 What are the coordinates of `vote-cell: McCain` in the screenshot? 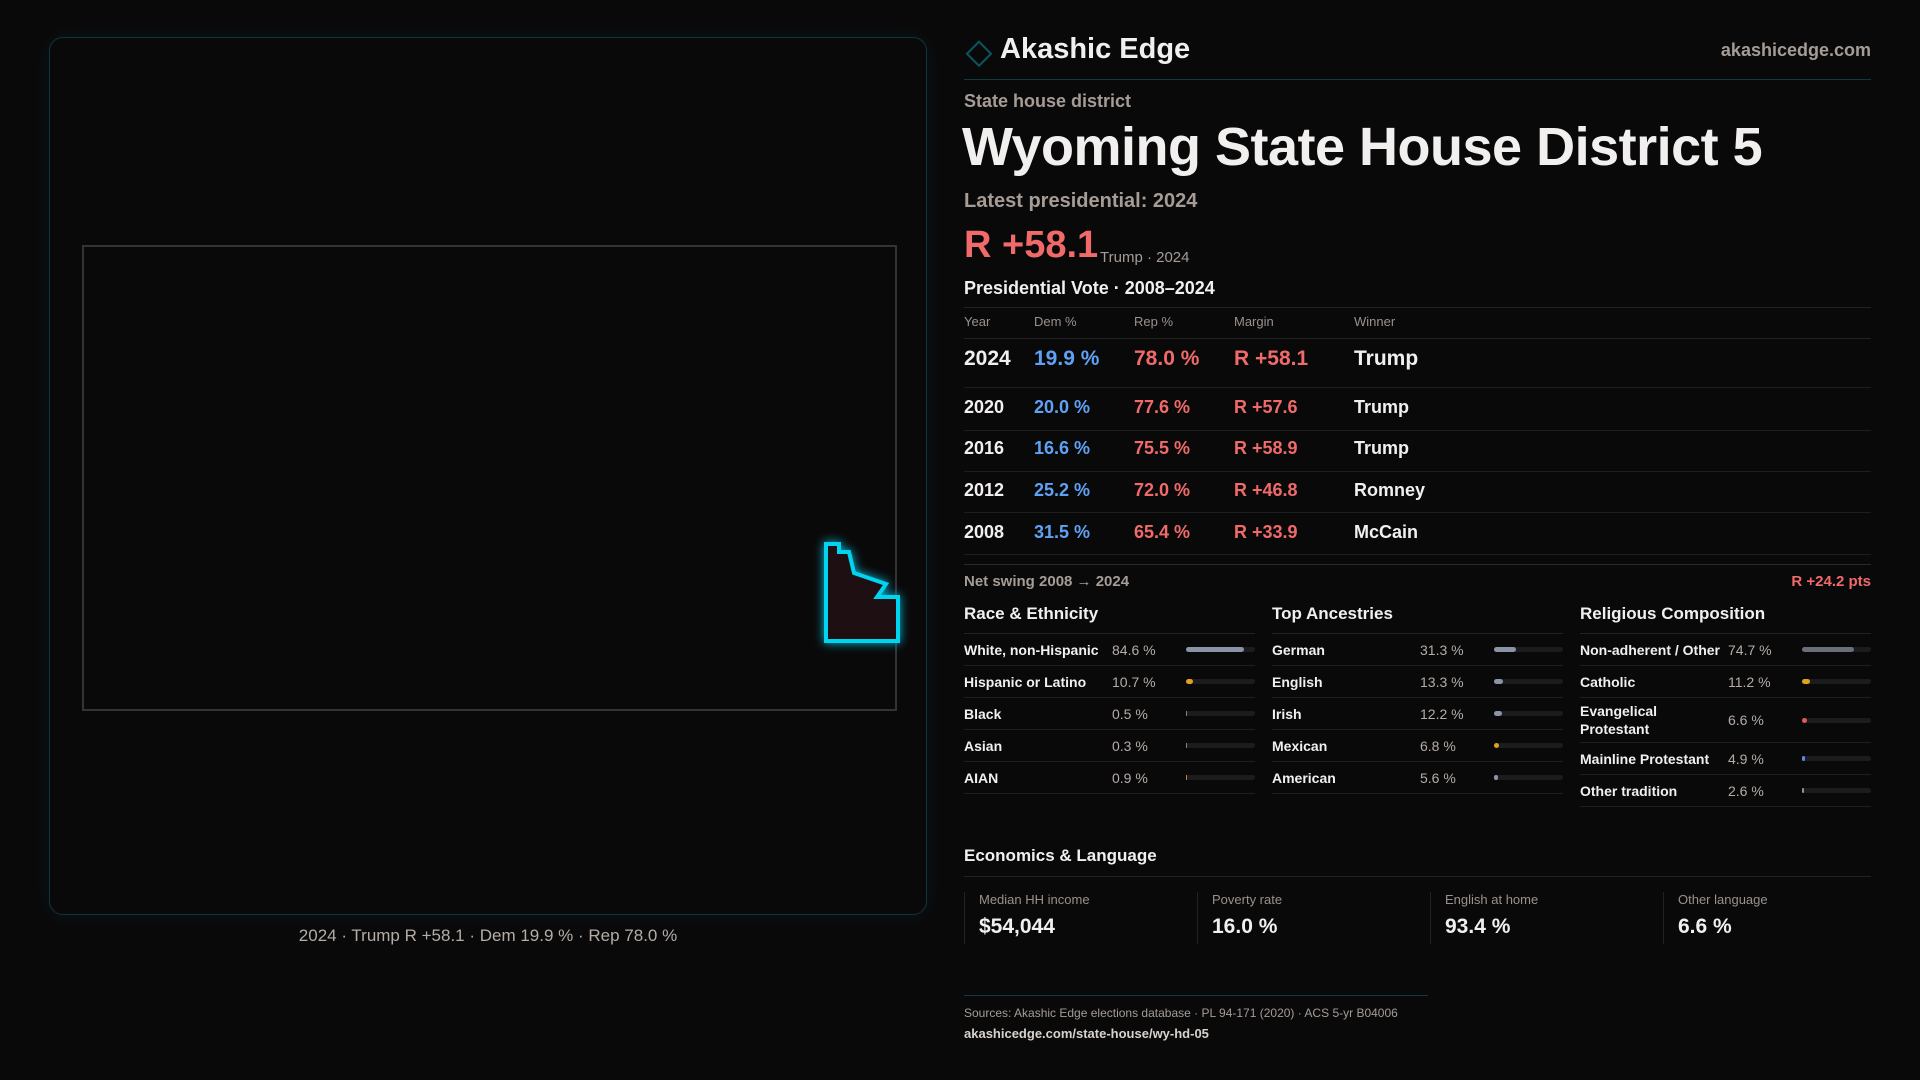 It's located at (1386, 532).